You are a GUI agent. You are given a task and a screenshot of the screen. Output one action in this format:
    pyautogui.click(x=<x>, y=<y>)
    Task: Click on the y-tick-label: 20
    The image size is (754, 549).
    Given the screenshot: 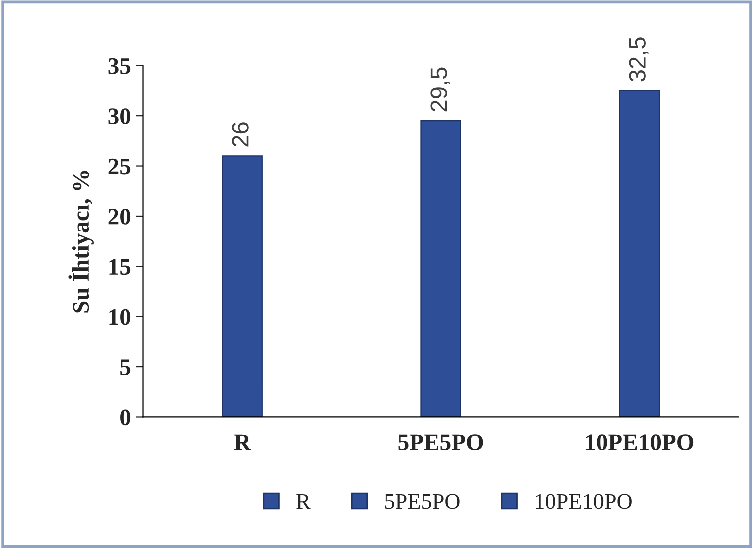 What is the action you would take?
    pyautogui.click(x=119, y=216)
    